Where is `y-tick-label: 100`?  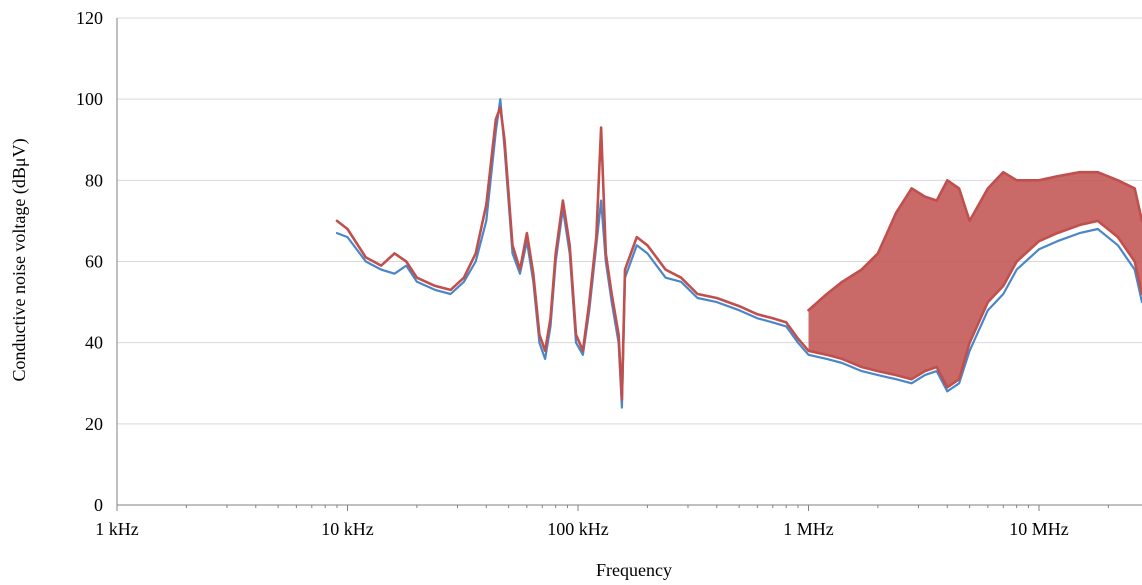
y-tick-label: 100 is located at coordinates (89, 99).